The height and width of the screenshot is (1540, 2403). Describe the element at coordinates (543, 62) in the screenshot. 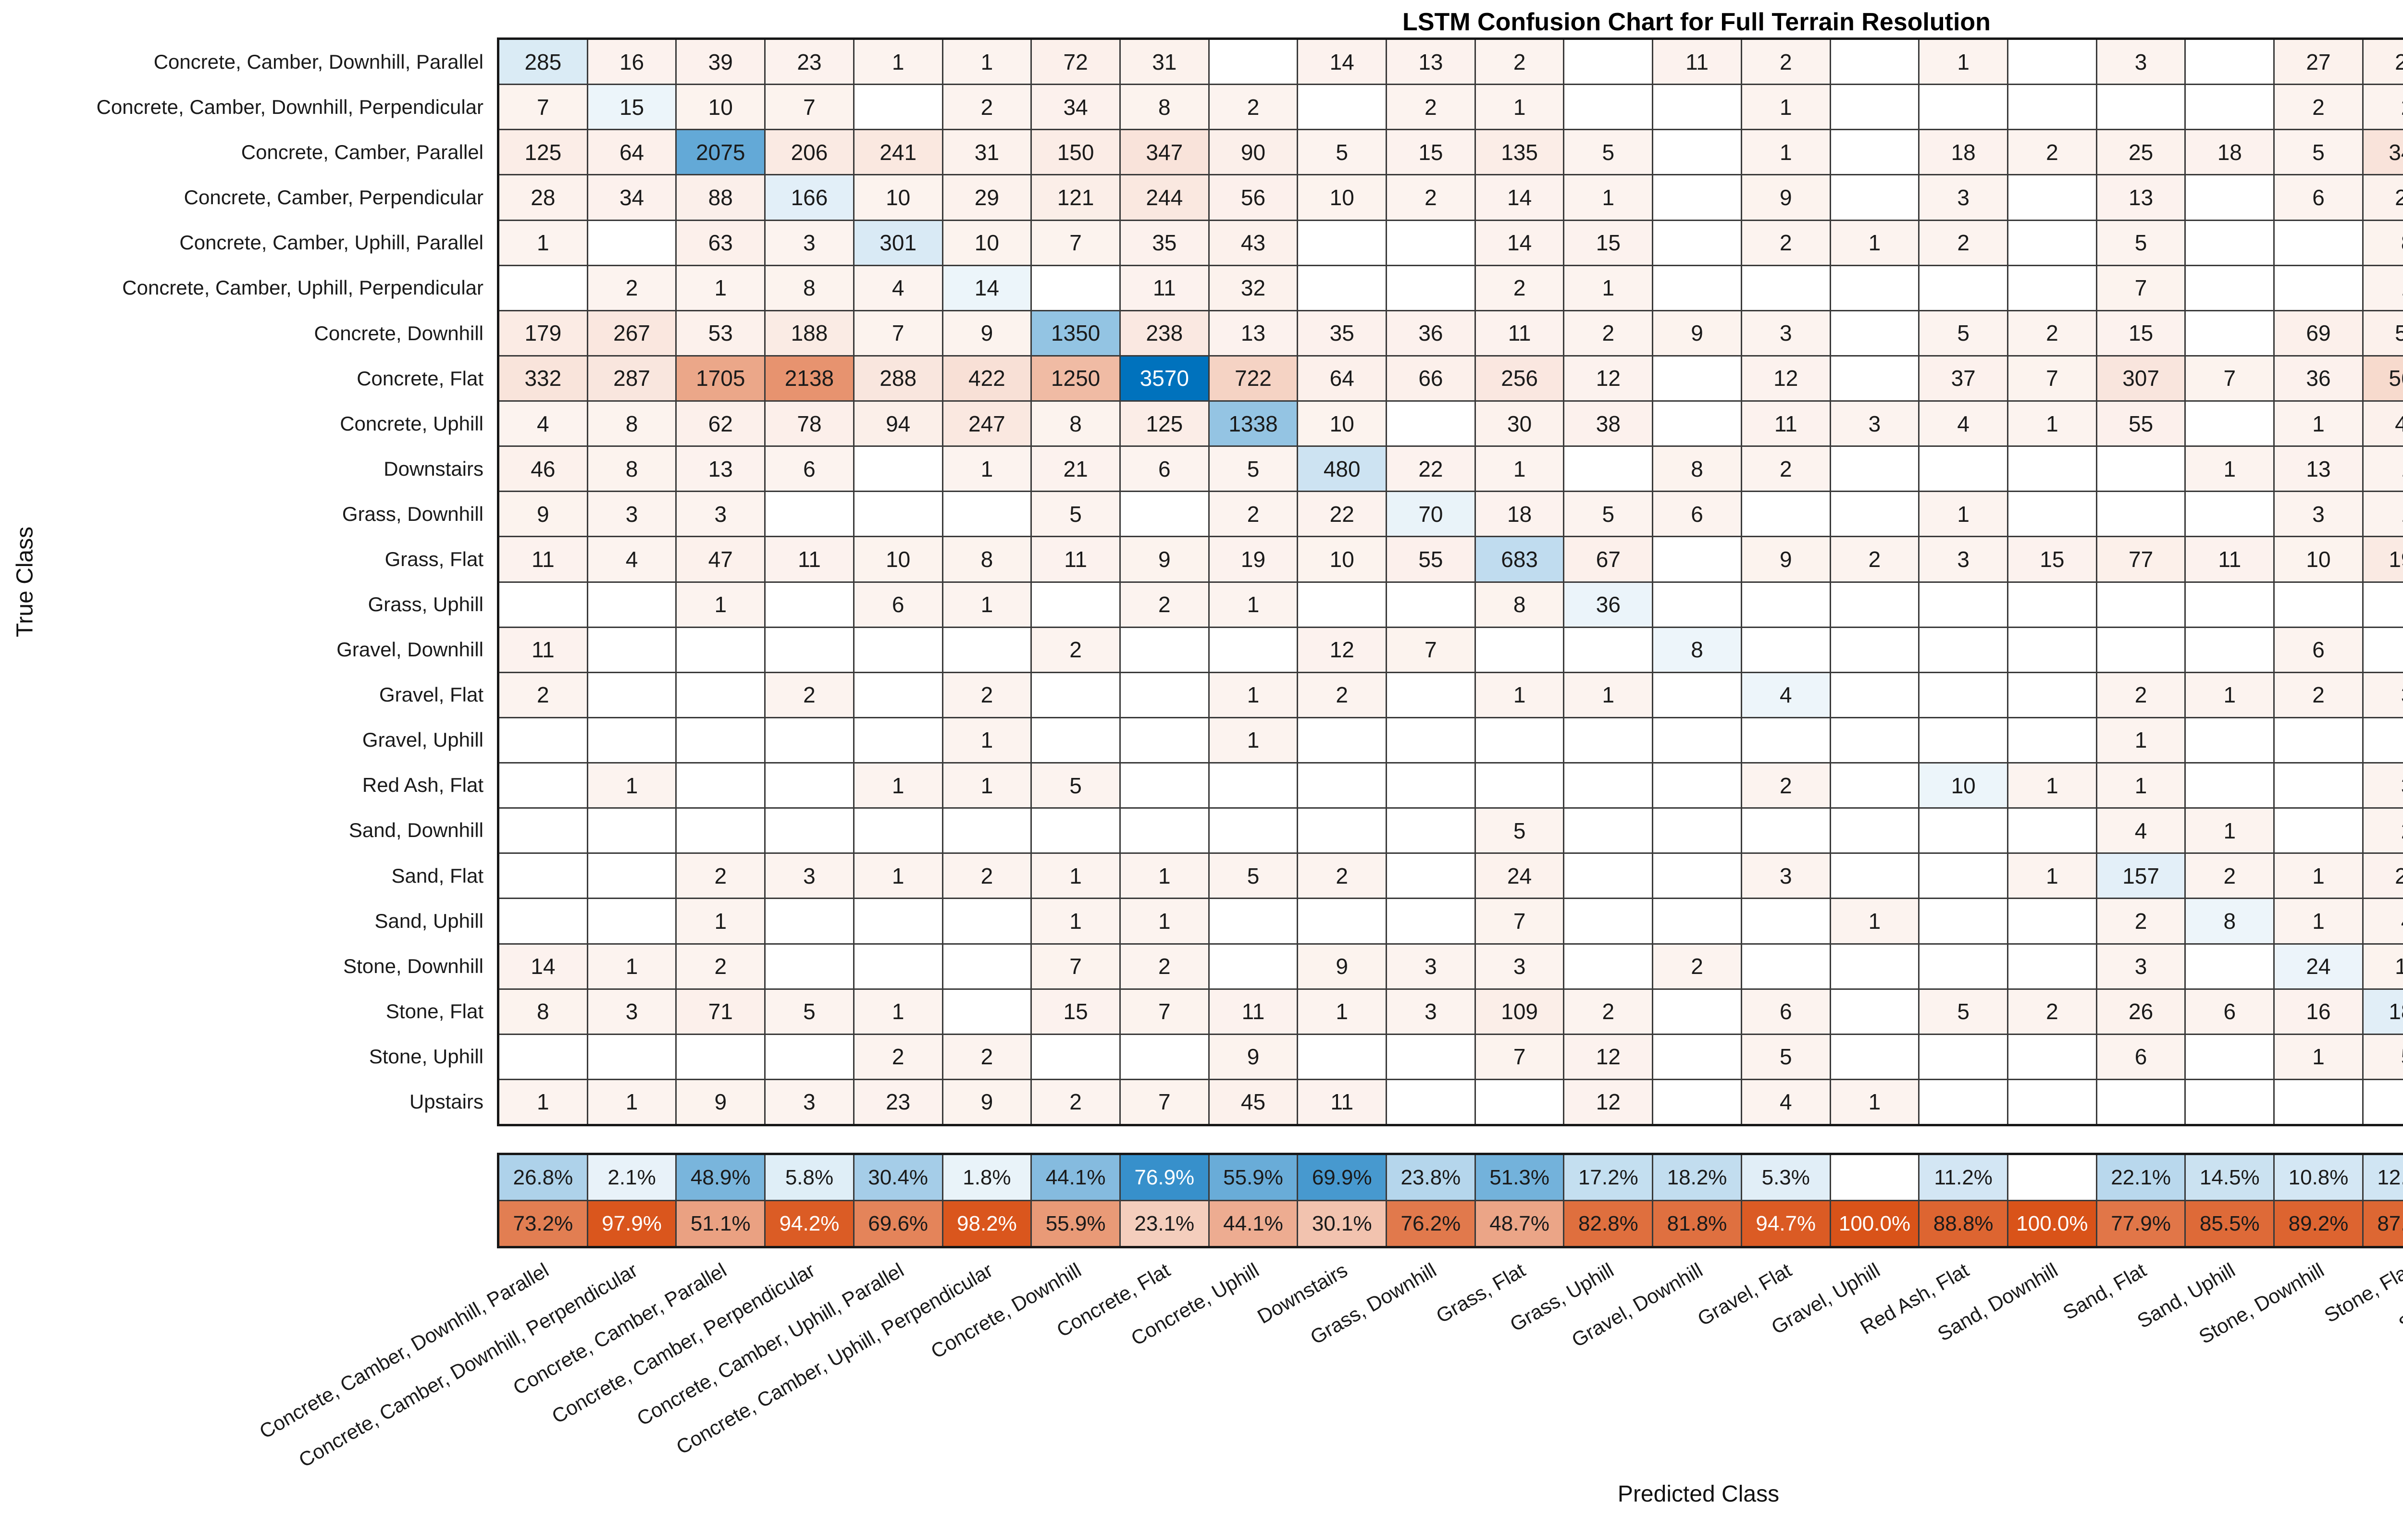

I see `matrix-cell-diagonal: 285` at that location.